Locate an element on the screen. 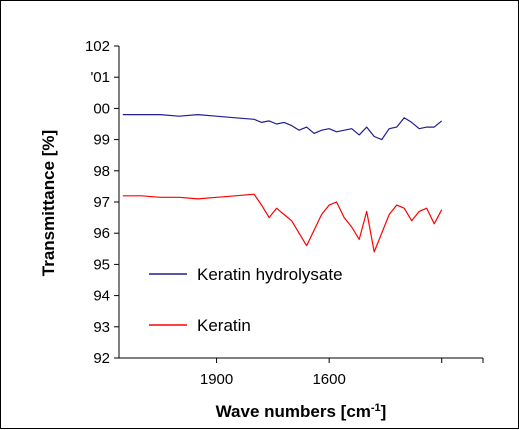 This screenshot has height=430, width=519. x-axis-title-sup: -1 is located at coordinates (376, 408).